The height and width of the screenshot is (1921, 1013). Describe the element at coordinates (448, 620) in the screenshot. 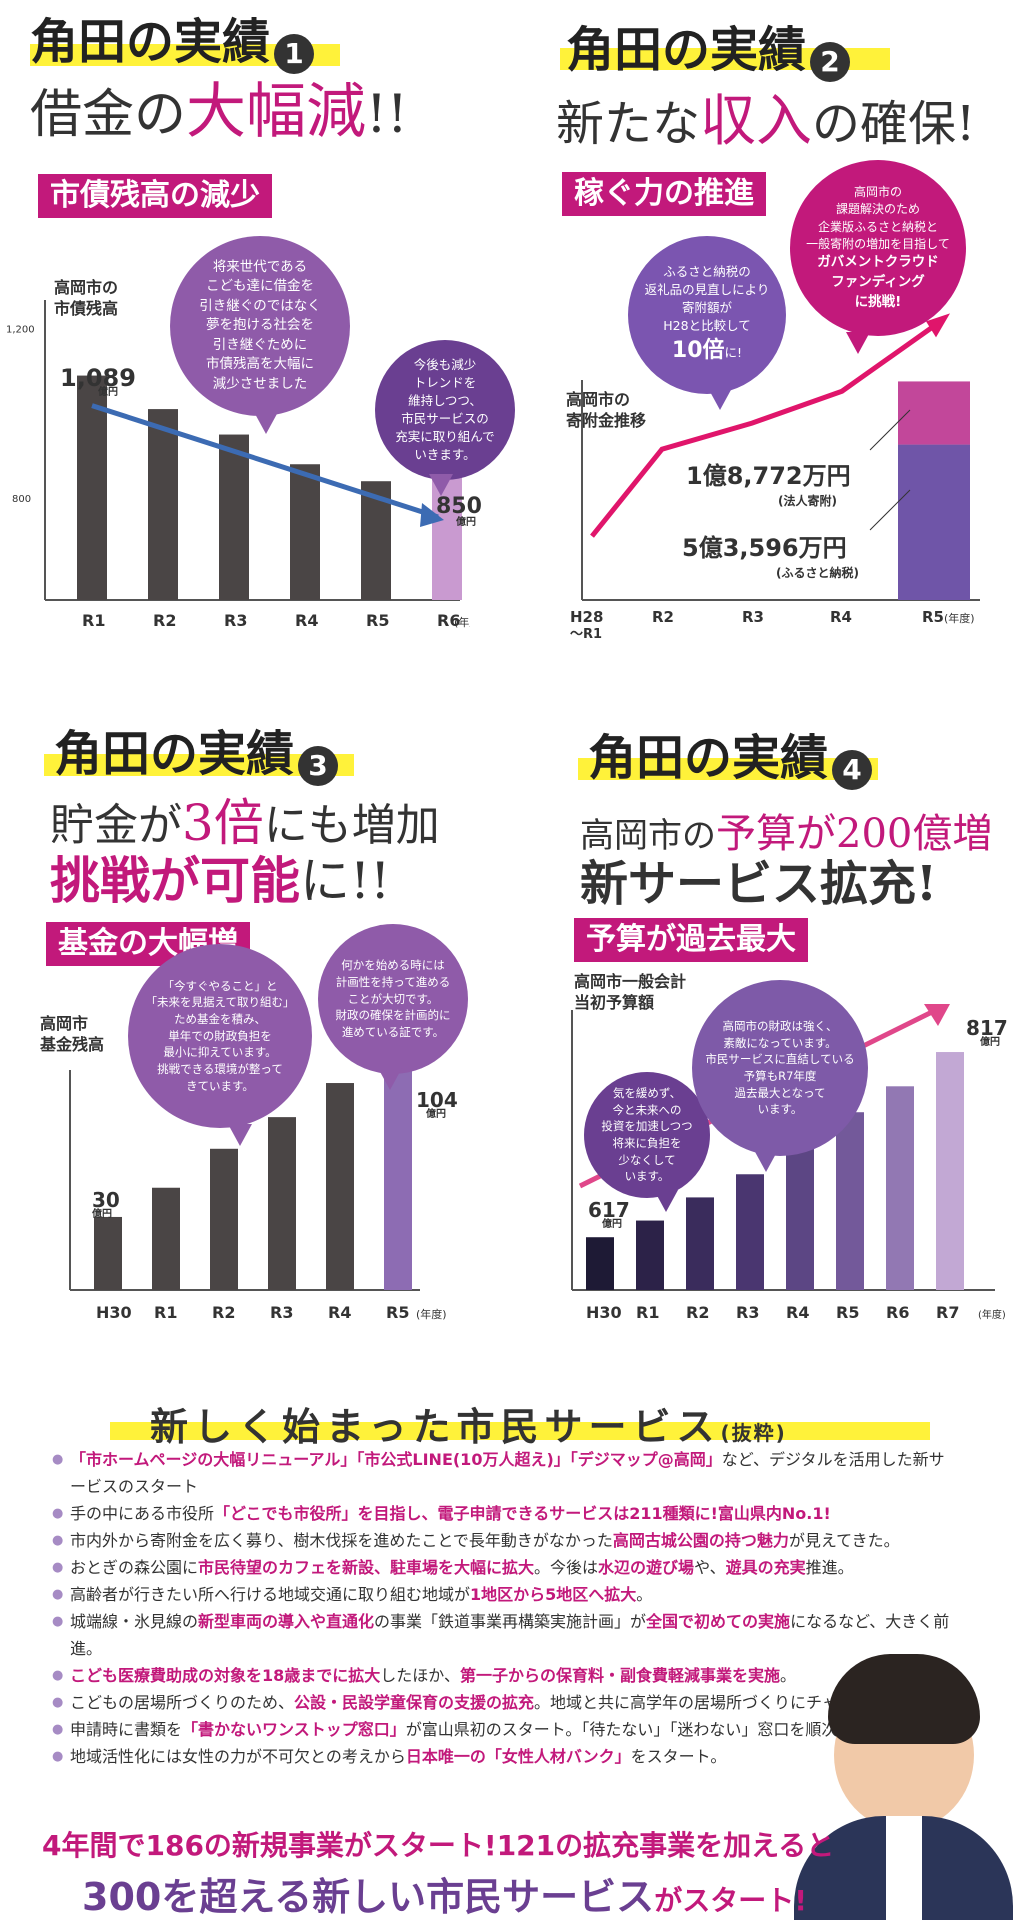

I see `x-tick-label: R6` at that location.